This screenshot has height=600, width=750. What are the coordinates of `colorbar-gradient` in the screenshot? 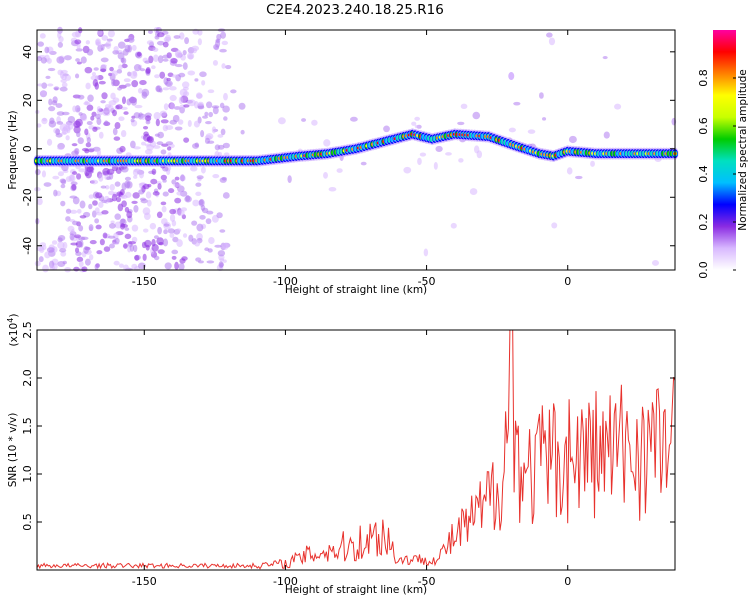 It's located at (724, 150).